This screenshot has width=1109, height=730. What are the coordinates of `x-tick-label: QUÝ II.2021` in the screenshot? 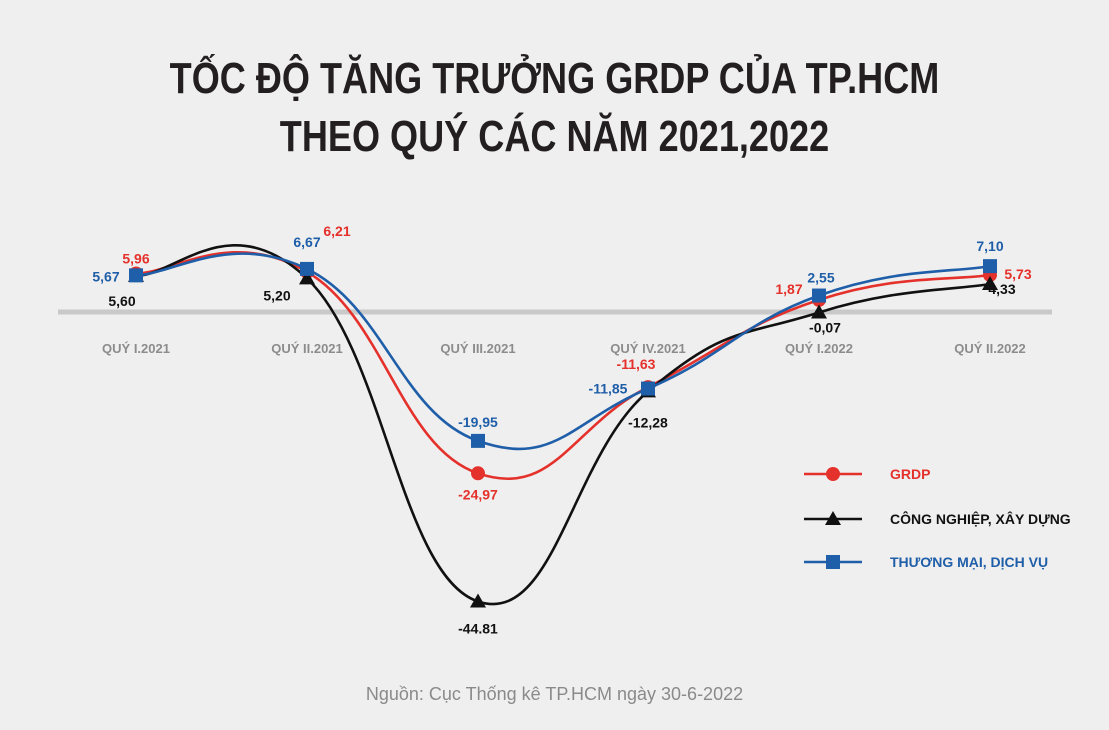 It's located at (307, 348).